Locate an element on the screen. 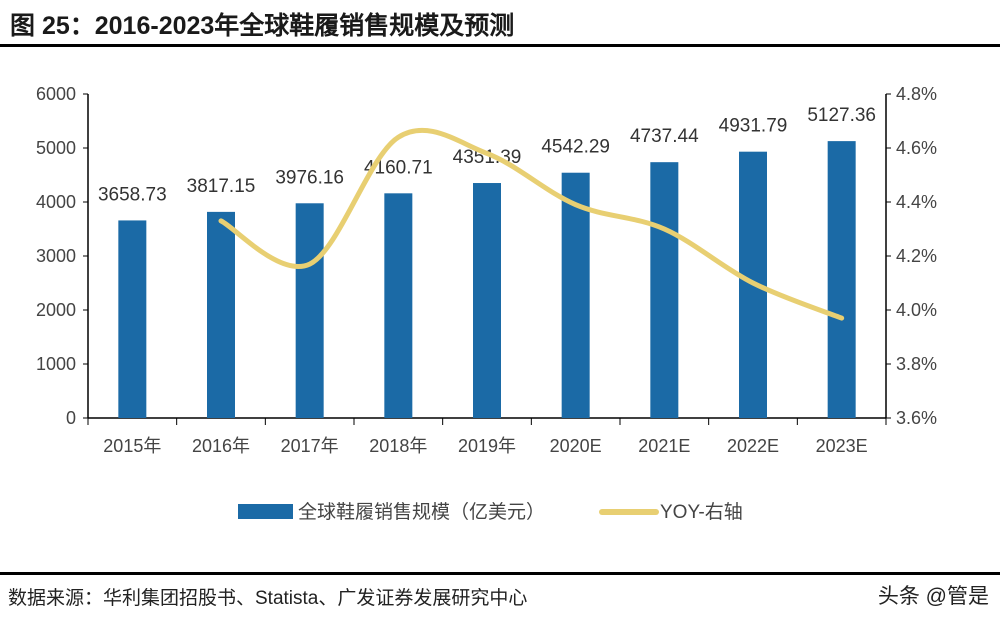 This screenshot has height=623, width=1007. right-tick-label: 4.4% is located at coordinates (916, 202).